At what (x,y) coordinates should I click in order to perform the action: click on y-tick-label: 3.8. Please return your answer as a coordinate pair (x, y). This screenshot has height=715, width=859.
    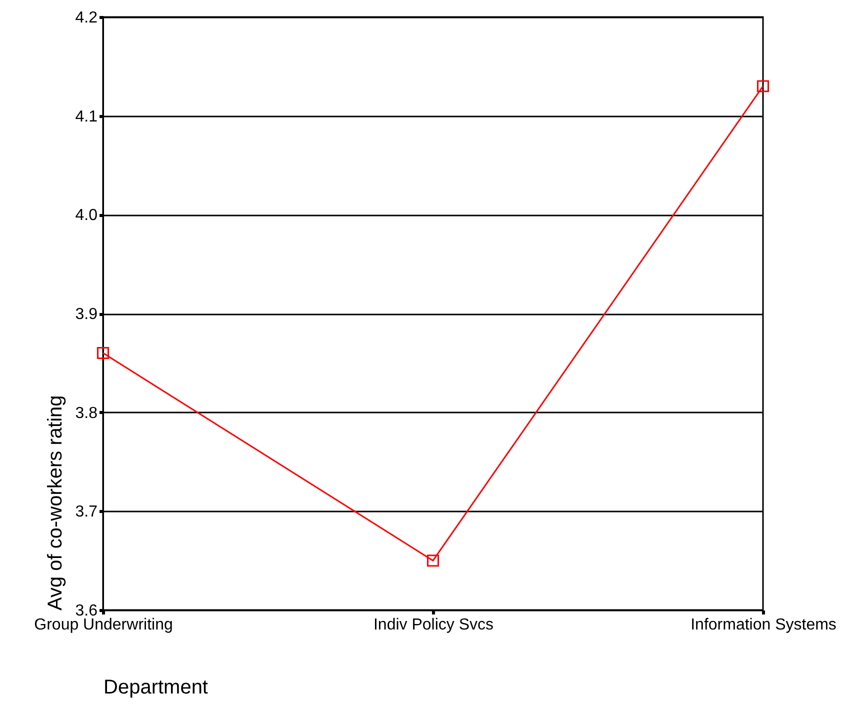
    Looking at the image, I should click on (86, 413).